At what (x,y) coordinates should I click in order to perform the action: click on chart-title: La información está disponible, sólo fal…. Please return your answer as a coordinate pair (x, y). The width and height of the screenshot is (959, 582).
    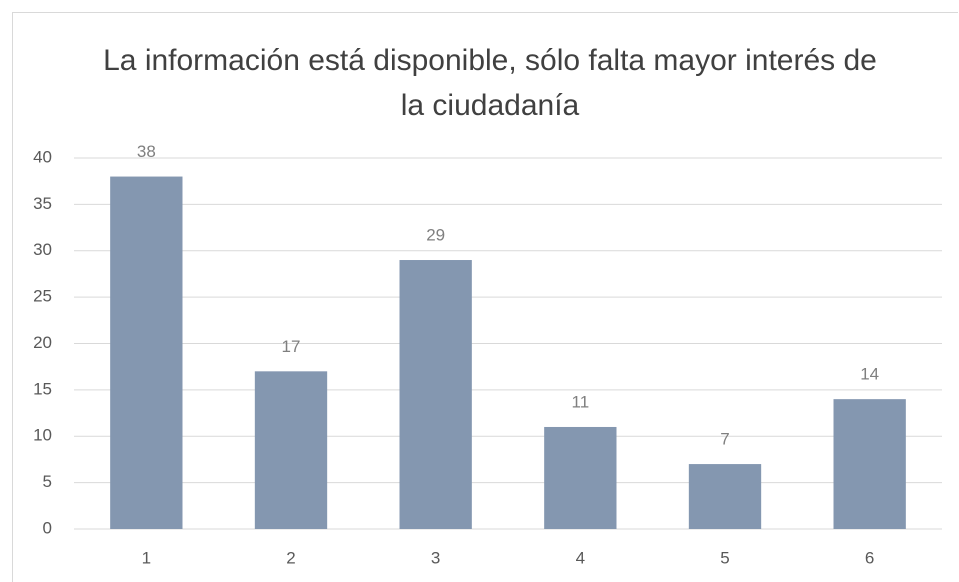
    Looking at the image, I should click on (490, 83).